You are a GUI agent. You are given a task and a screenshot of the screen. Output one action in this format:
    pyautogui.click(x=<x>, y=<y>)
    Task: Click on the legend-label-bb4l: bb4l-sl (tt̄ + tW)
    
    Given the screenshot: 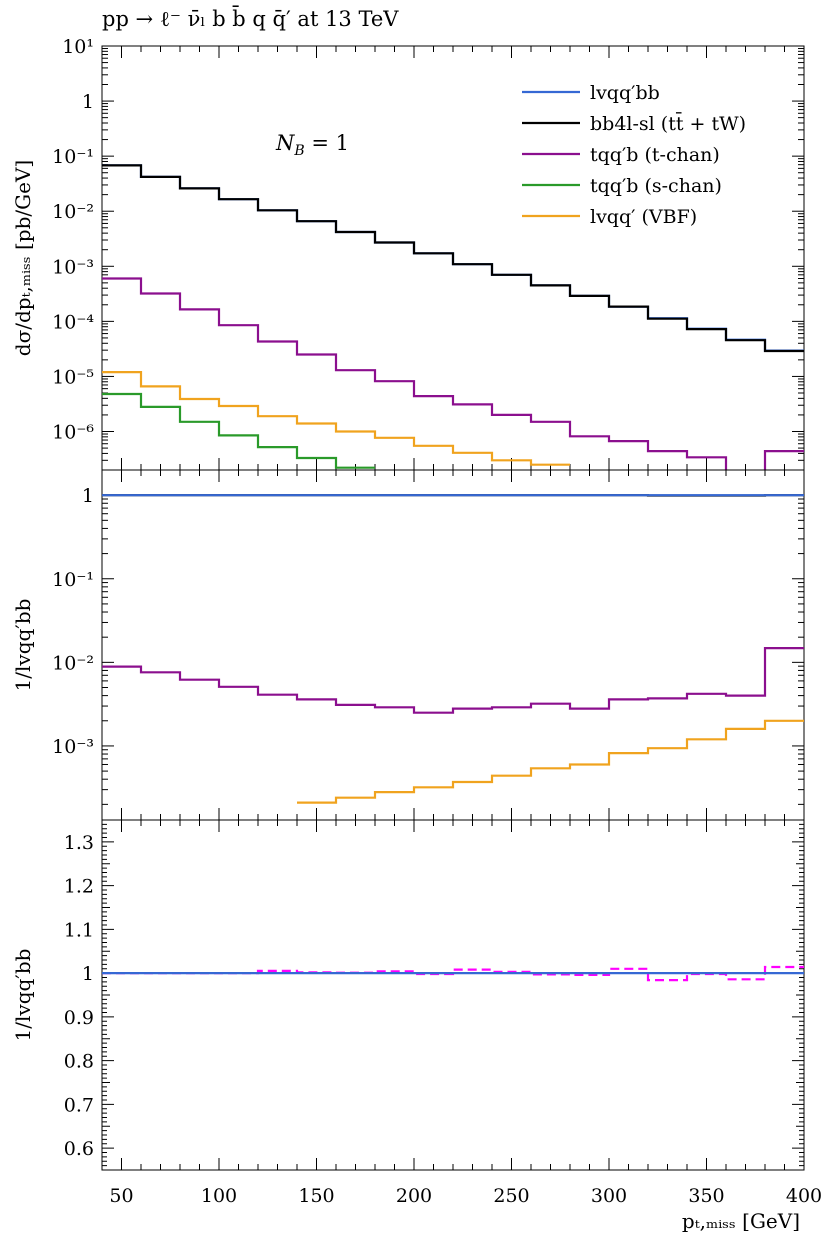 What is the action you would take?
    pyautogui.click(x=668, y=123)
    